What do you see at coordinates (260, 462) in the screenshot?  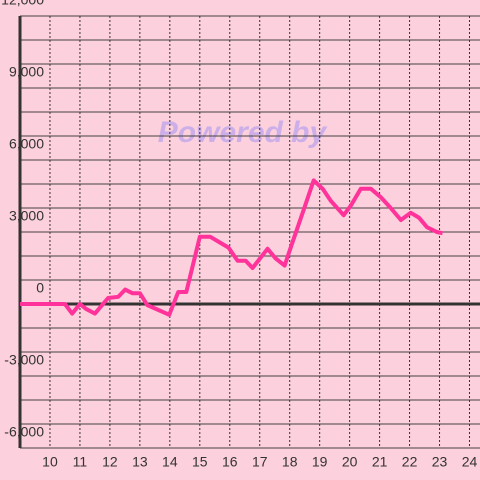 I see `x-tick-label: 17` at bounding box center [260, 462].